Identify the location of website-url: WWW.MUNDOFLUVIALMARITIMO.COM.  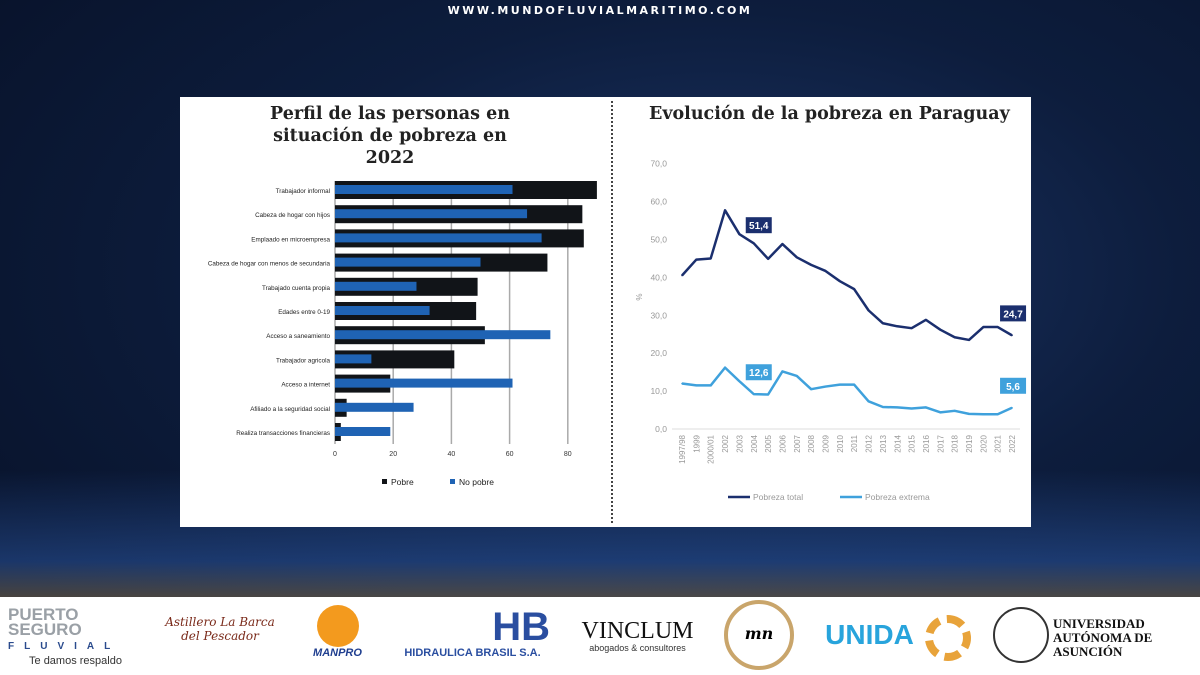
(600, 10).